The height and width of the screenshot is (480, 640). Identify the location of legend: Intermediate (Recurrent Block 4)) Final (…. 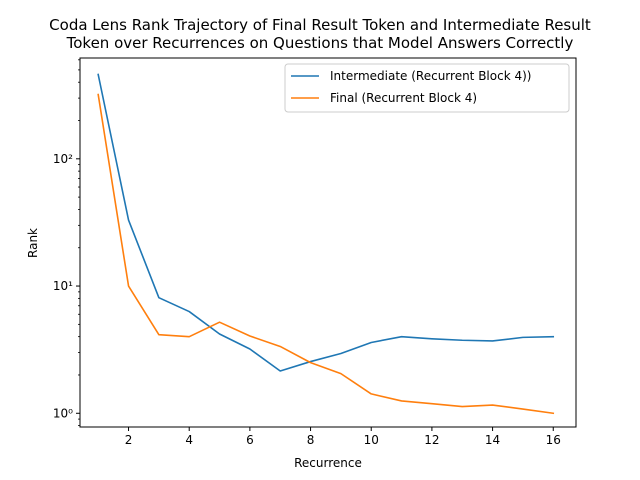
(427, 88).